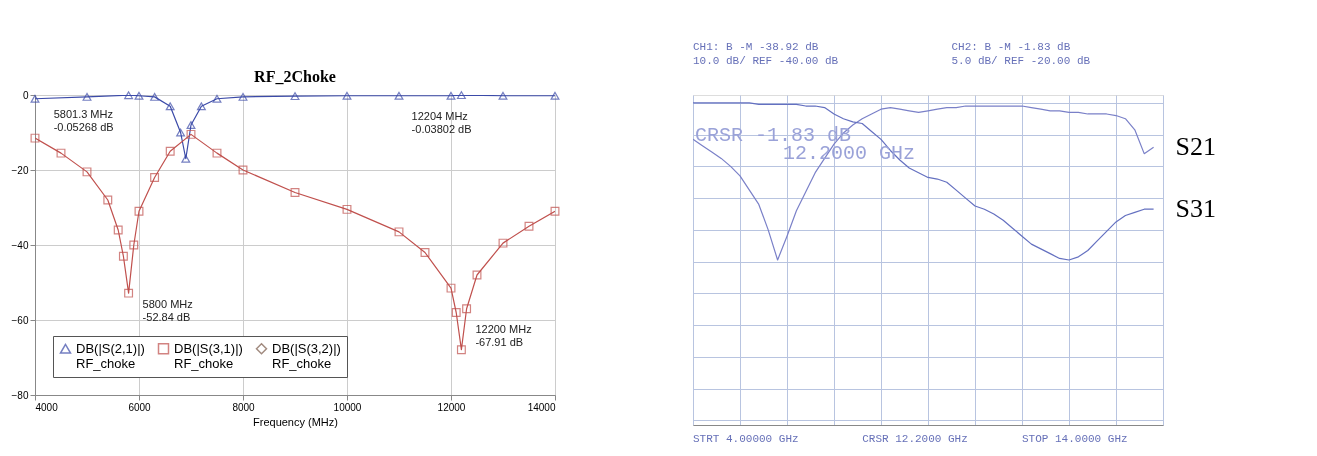  I want to click on text: CH1: B -M -38.92 dB, so click(756, 47).